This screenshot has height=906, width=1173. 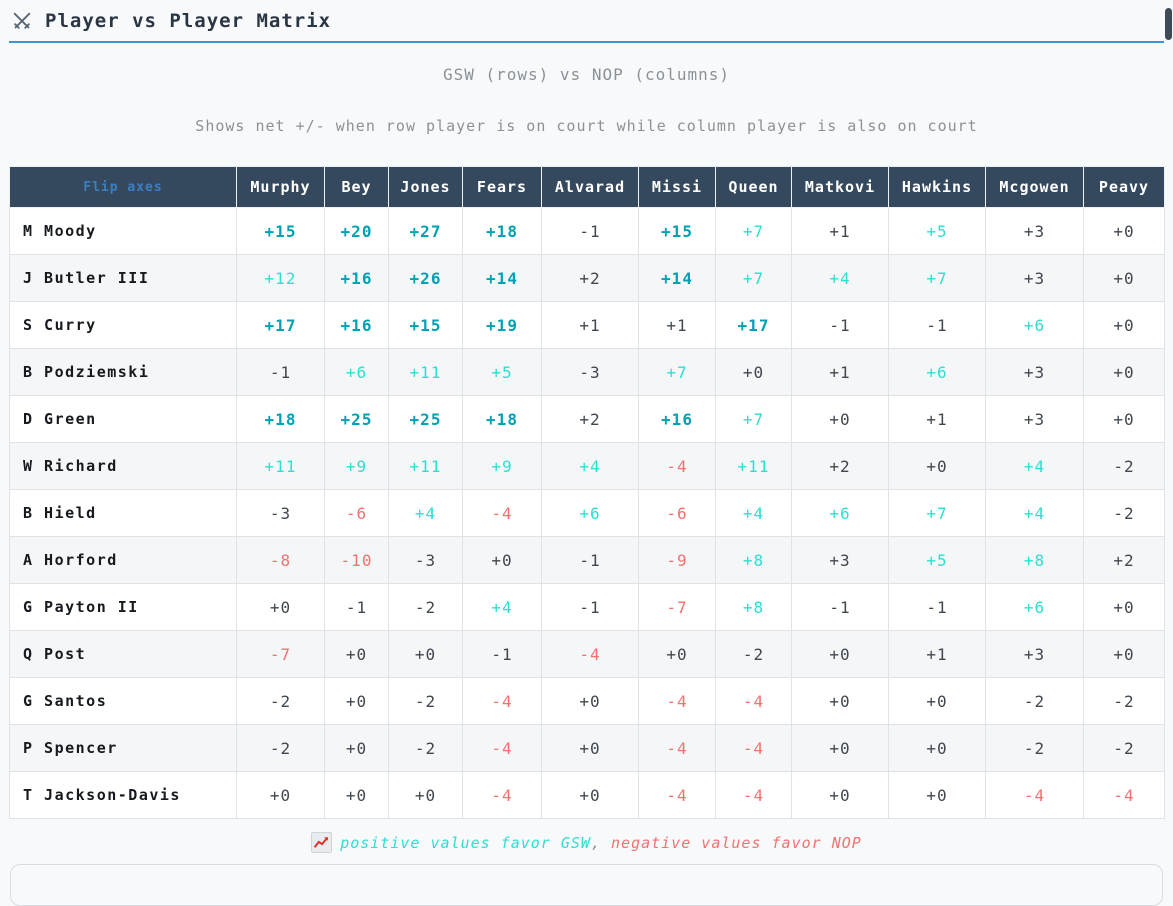 I want to click on matrix-cell: +3, so click(x=1034, y=278).